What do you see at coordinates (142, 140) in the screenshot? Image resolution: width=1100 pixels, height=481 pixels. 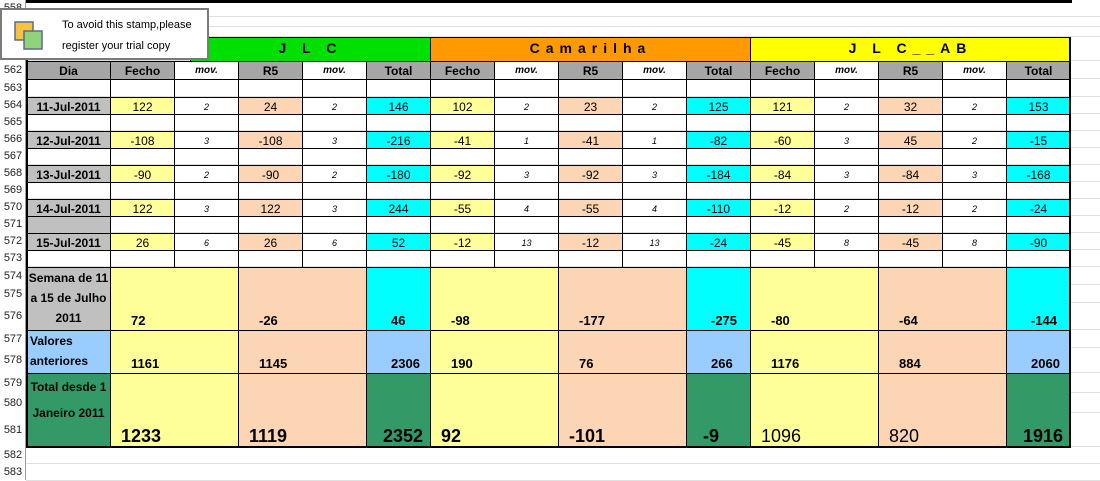 I see `jlc-fecho-cell: -108` at bounding box center [142, 140].